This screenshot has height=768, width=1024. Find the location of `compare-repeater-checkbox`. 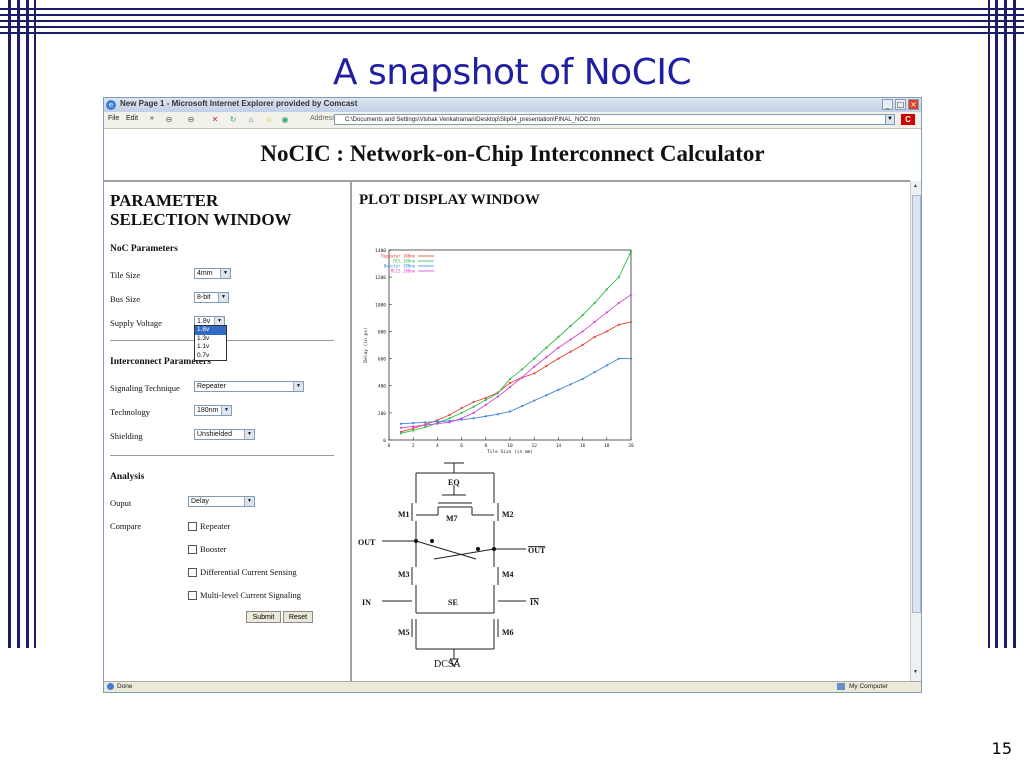

compare-repeater-checkbox is located at coordinates (192, 526).